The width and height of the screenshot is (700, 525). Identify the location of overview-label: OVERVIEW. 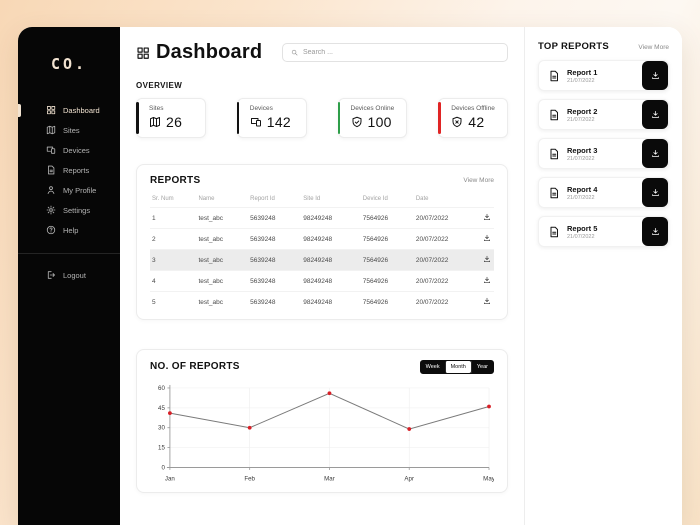
(159, 85).